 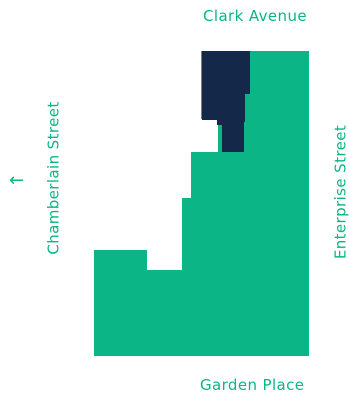 I want to click on street-label-west: Chamberlain Street, so click(x=53, y=178).